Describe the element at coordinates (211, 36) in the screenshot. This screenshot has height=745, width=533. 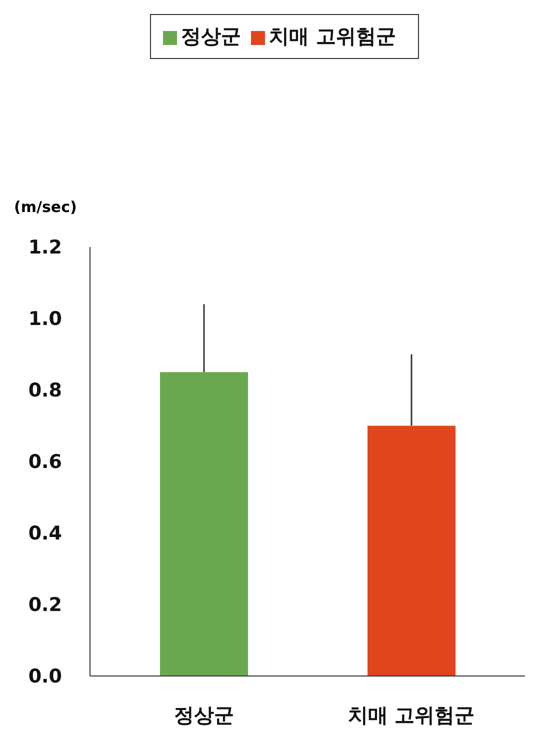
I see `legend-label: 정상군` at that location.